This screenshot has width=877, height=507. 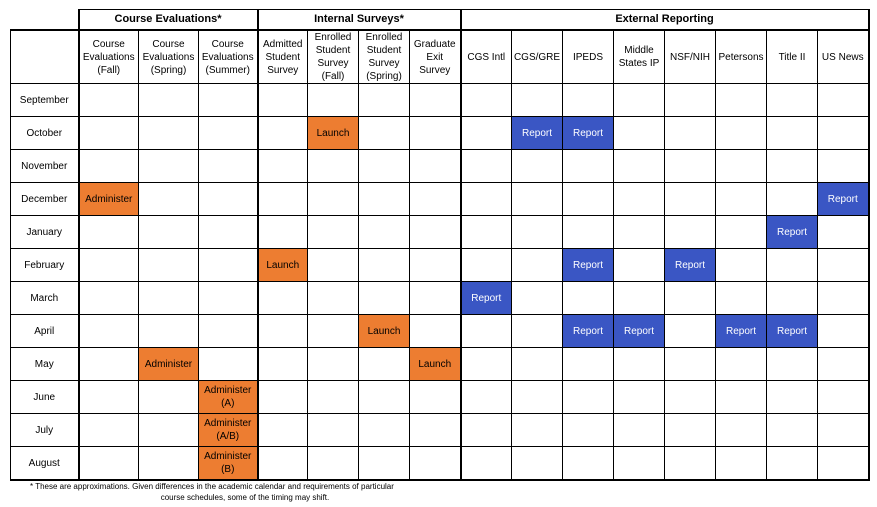 What do you see at coordinates (45, 100) in the screenshot?
I see `month-label: September` at bounding box center [45, 100].